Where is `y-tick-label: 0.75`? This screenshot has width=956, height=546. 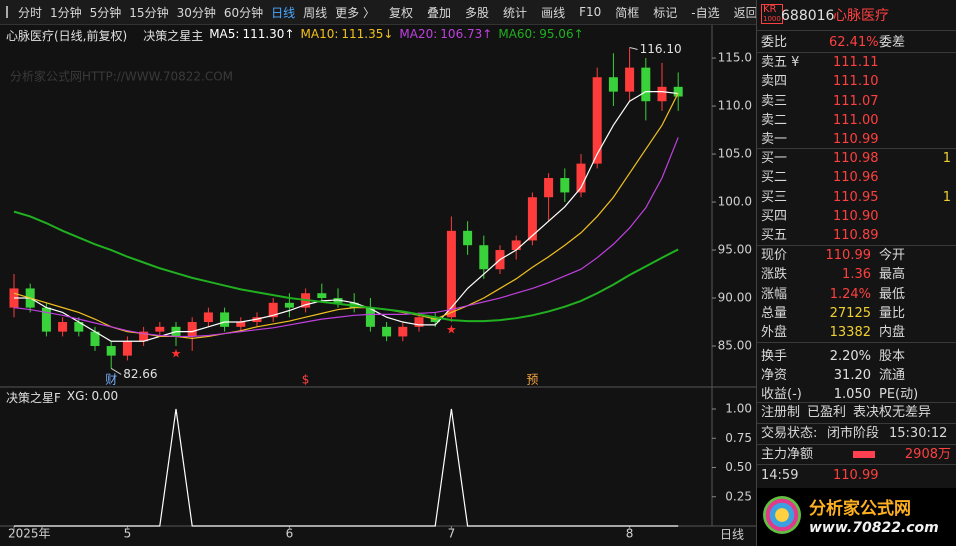 y-tick-label: 0.75 is located at coordinates (738, 438).